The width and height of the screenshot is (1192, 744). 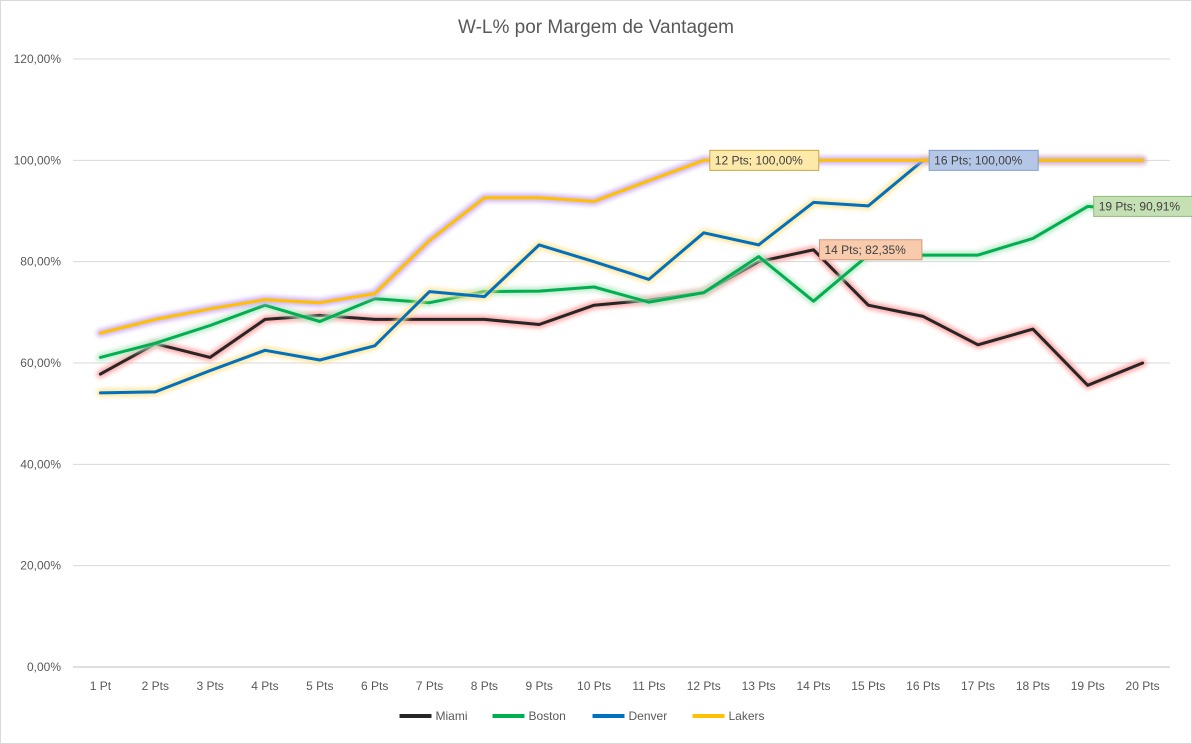 I want to click on data-label-text: 19 Pts; 90,91%, so click(x=1140, y=206).